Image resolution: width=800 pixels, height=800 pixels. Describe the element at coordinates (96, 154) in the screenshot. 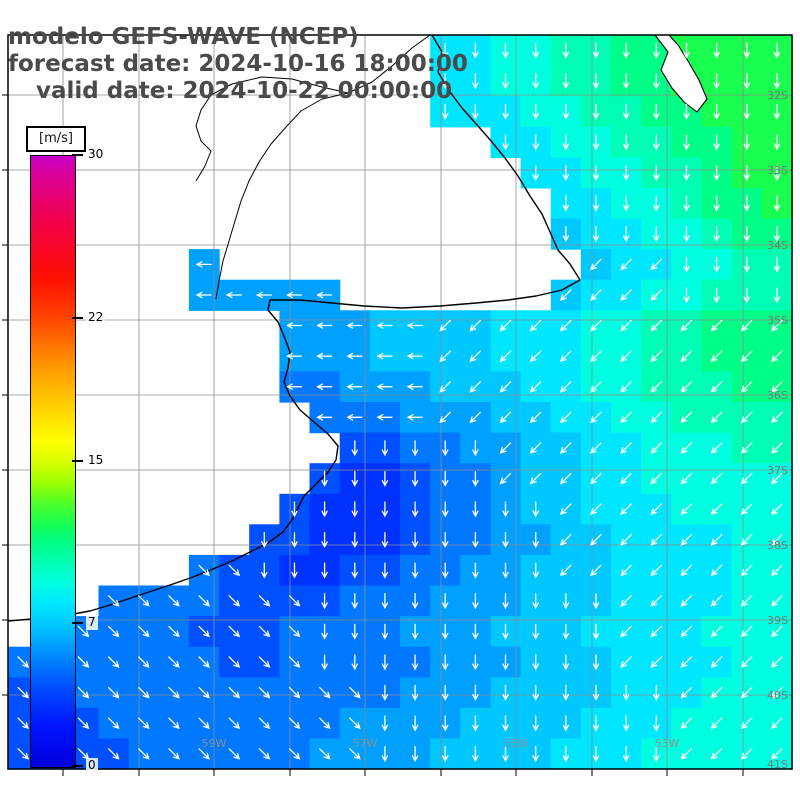

I see `colorbar-tick-label: 30` at that location.